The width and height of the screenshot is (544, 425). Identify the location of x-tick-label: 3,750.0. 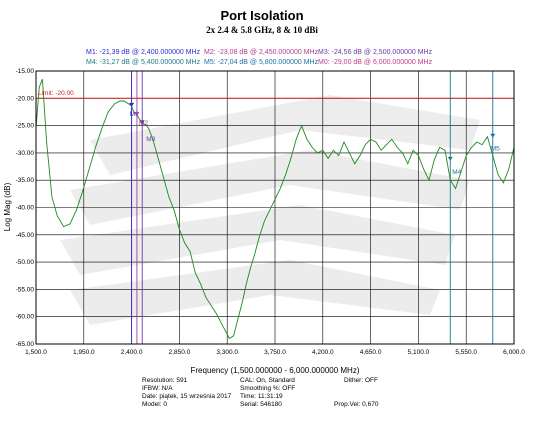
(275, 352).